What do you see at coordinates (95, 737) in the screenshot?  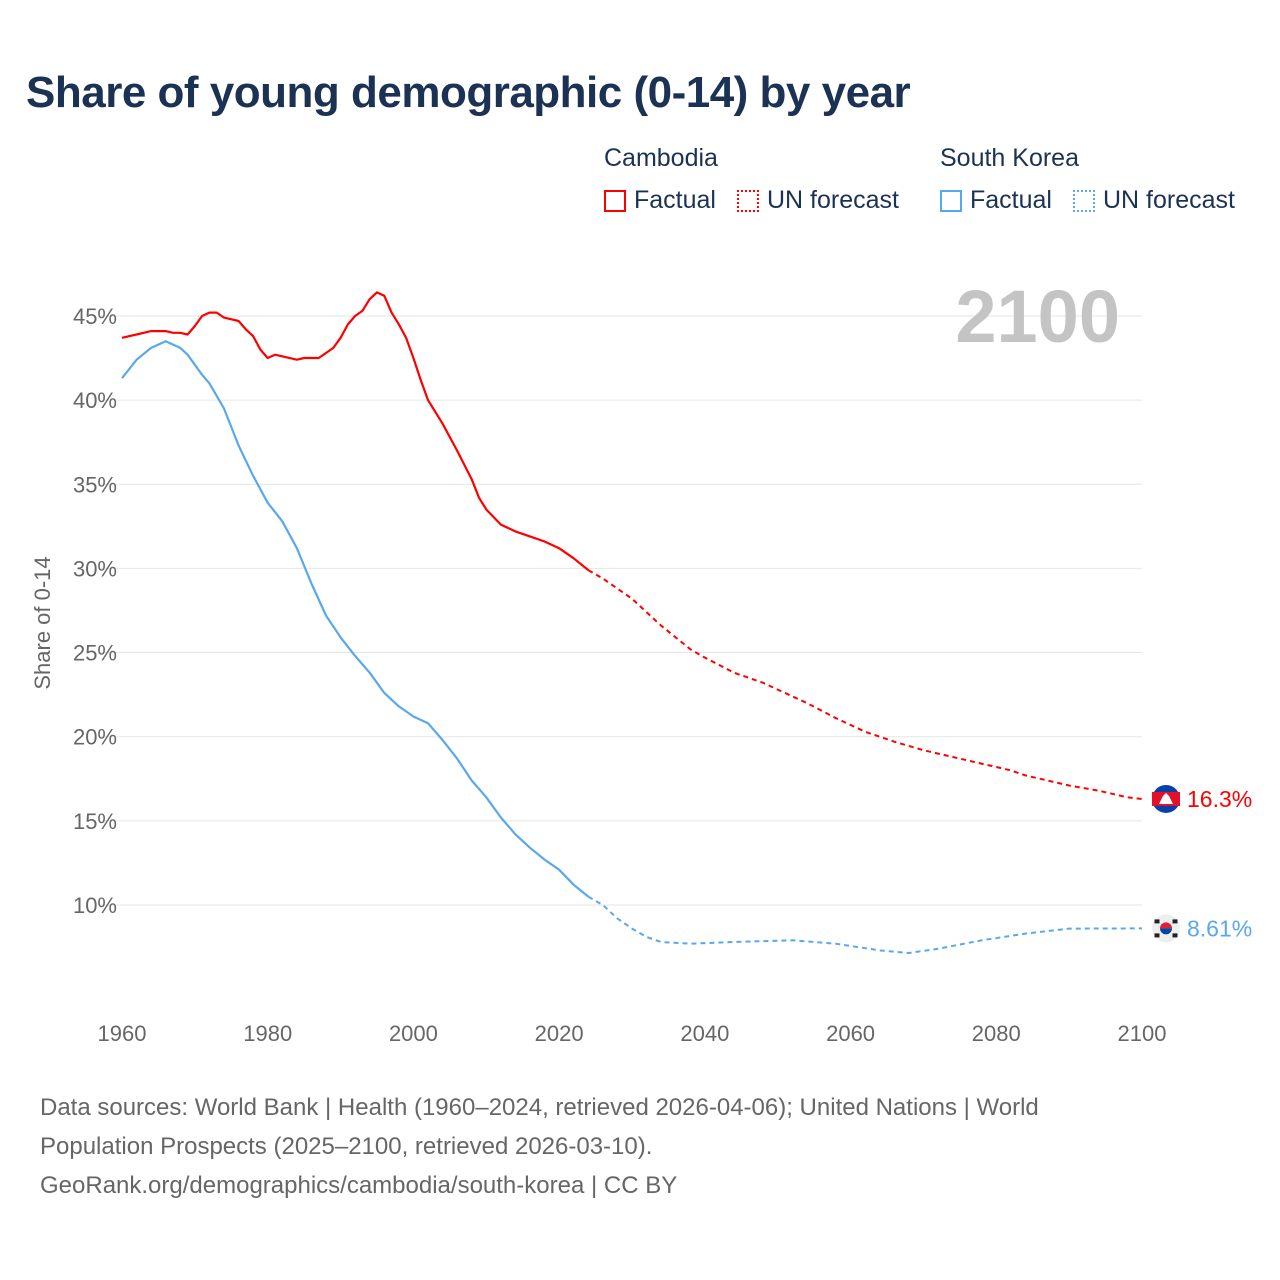 I see `y-tick-label: 20%` at bounding box center [95, 737].